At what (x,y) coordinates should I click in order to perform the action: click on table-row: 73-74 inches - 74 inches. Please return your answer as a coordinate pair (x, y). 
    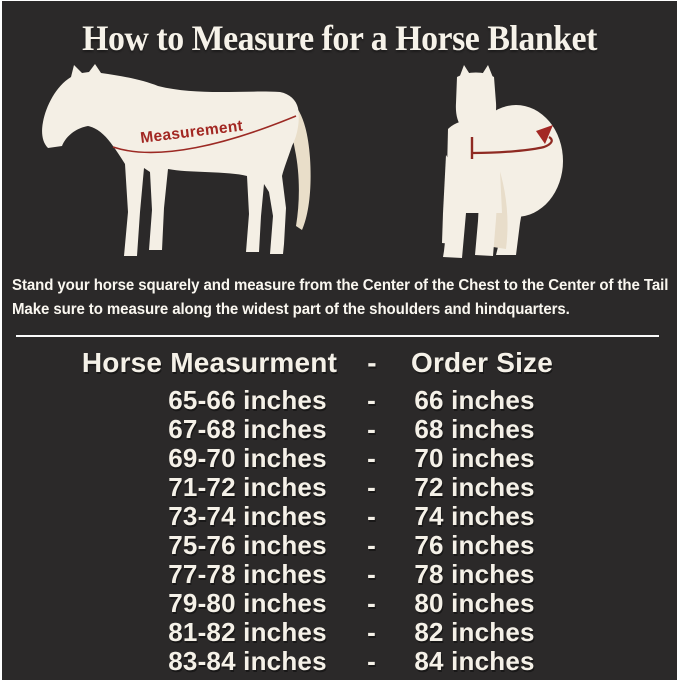
    Looking at the image, I should click on (346, 516).